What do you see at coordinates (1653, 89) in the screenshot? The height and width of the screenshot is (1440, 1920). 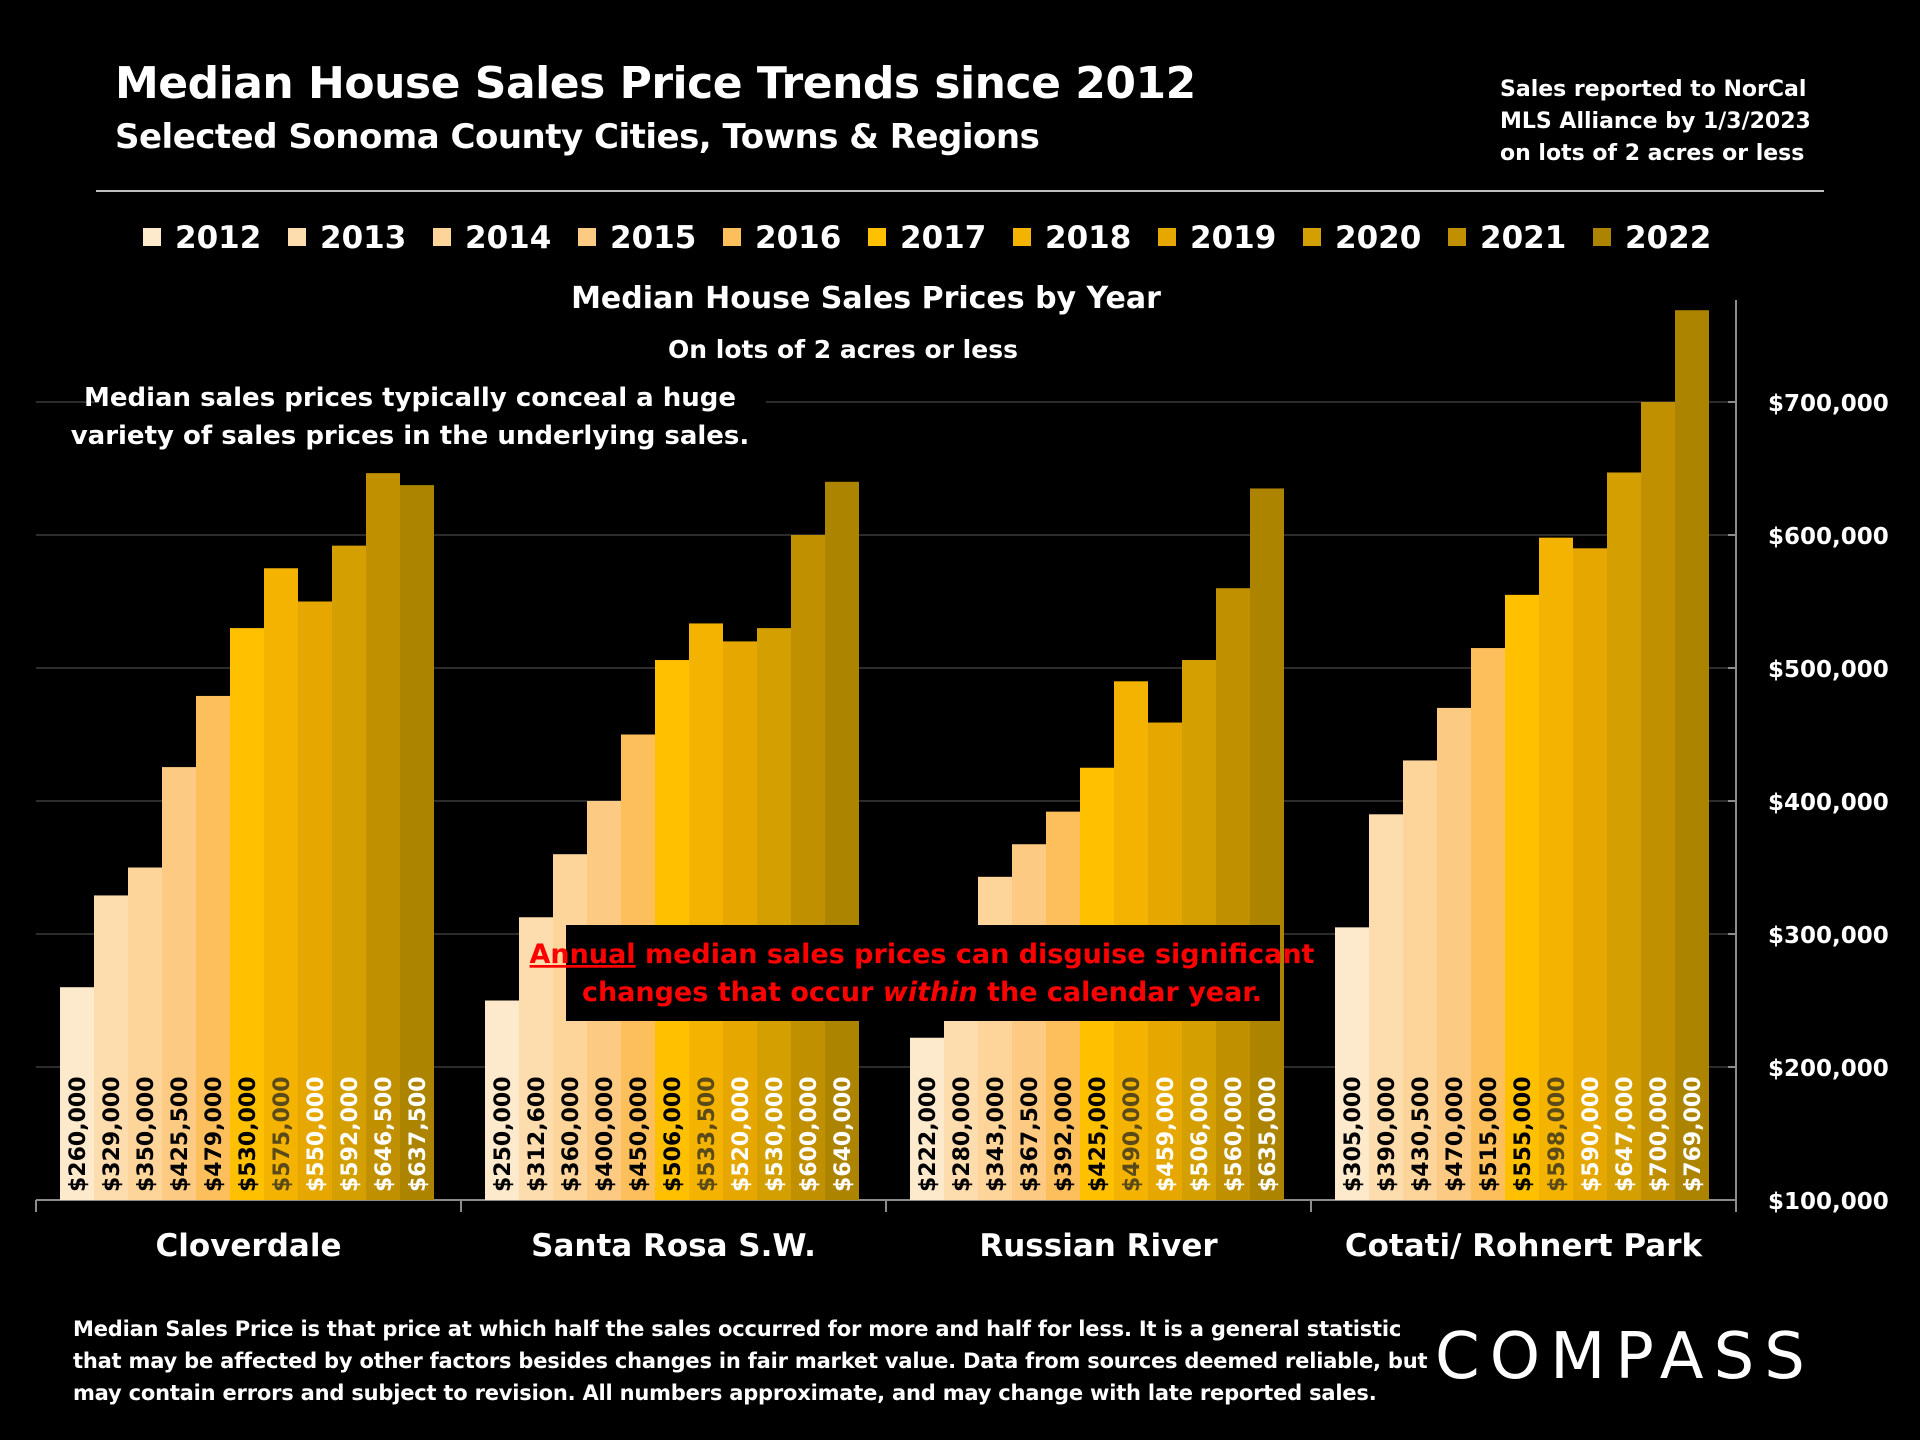 I see `source-line: Sales reported to NorCal` at bounding box center [1653, 89].